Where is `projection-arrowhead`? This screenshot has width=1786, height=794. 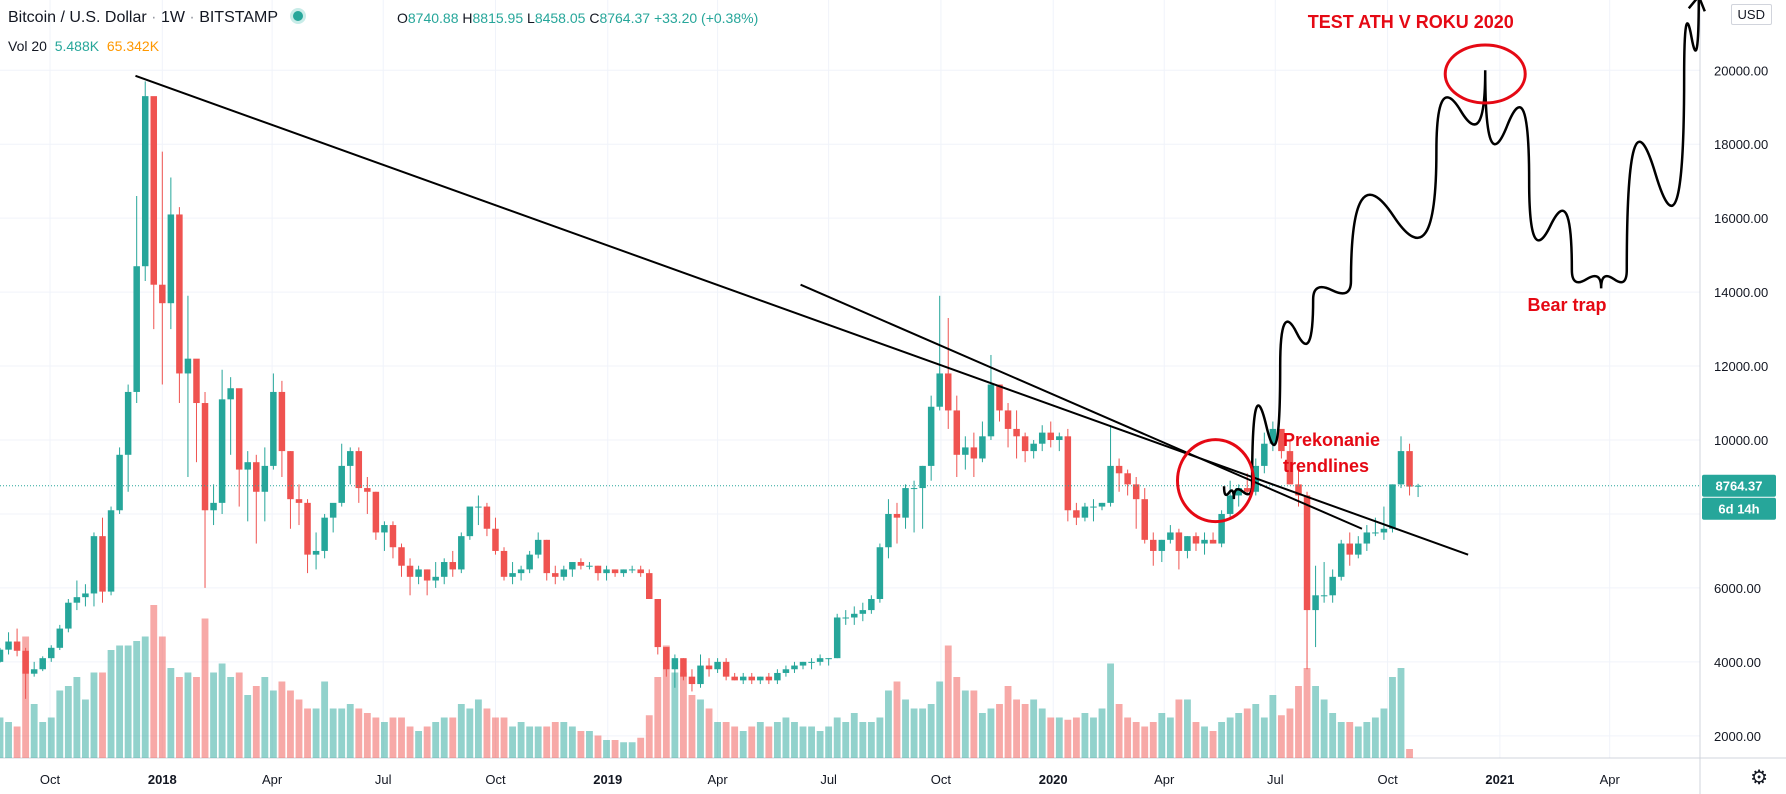
projection-arrowhead is located at coordinates (1696, 6).